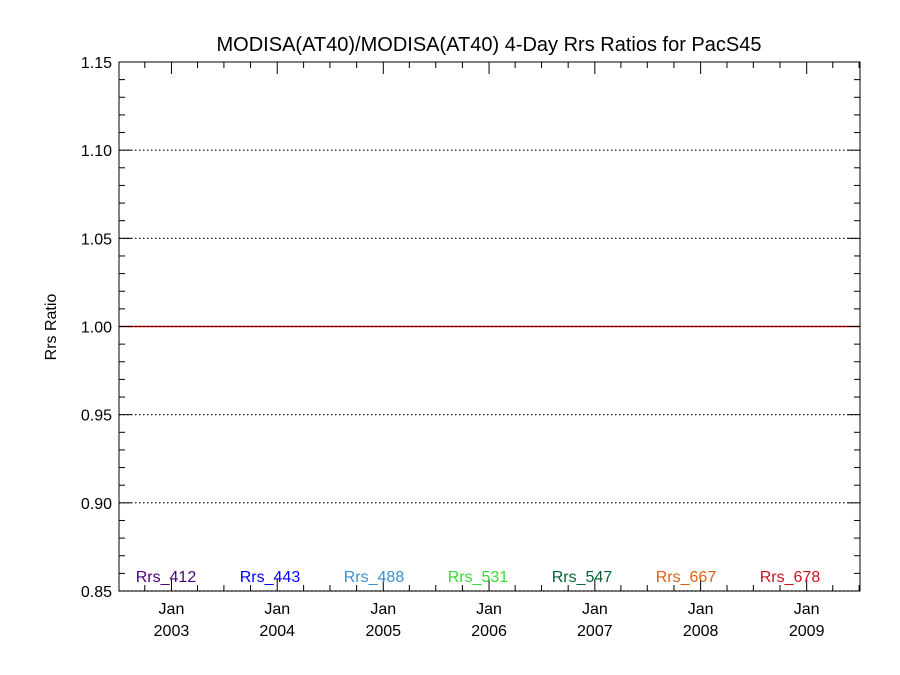 The width and height of the screenshot is (900, 675). What do you see at coordinates (595, 631) in the screenshot?
I see `x-tick-label-year: 2007` at bounding box center [595, 631].